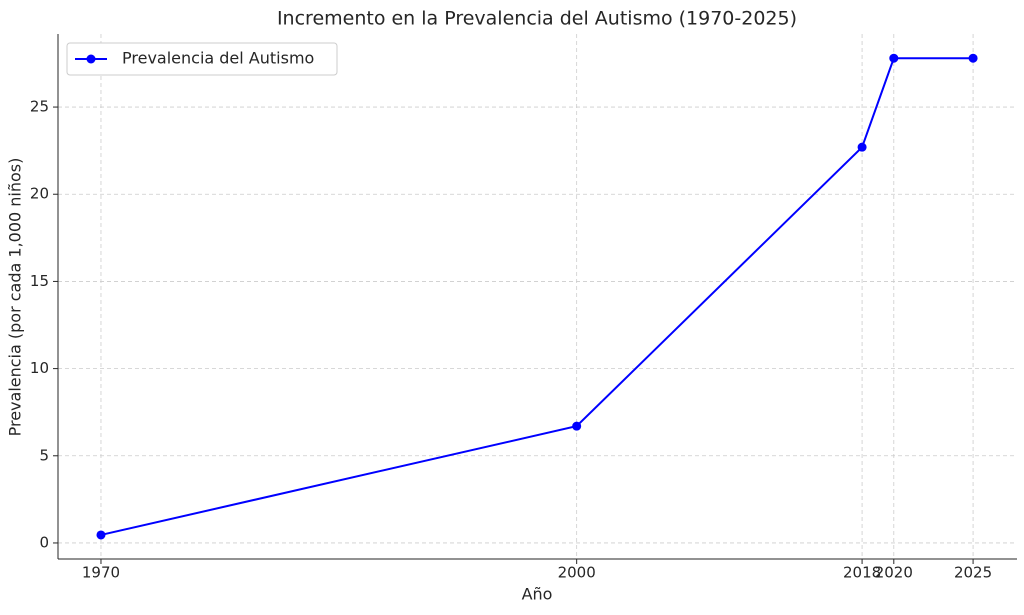  Describe the element at coordinates (39, 368) in the screenshot. I see `y-tick-label: 10` at that location.